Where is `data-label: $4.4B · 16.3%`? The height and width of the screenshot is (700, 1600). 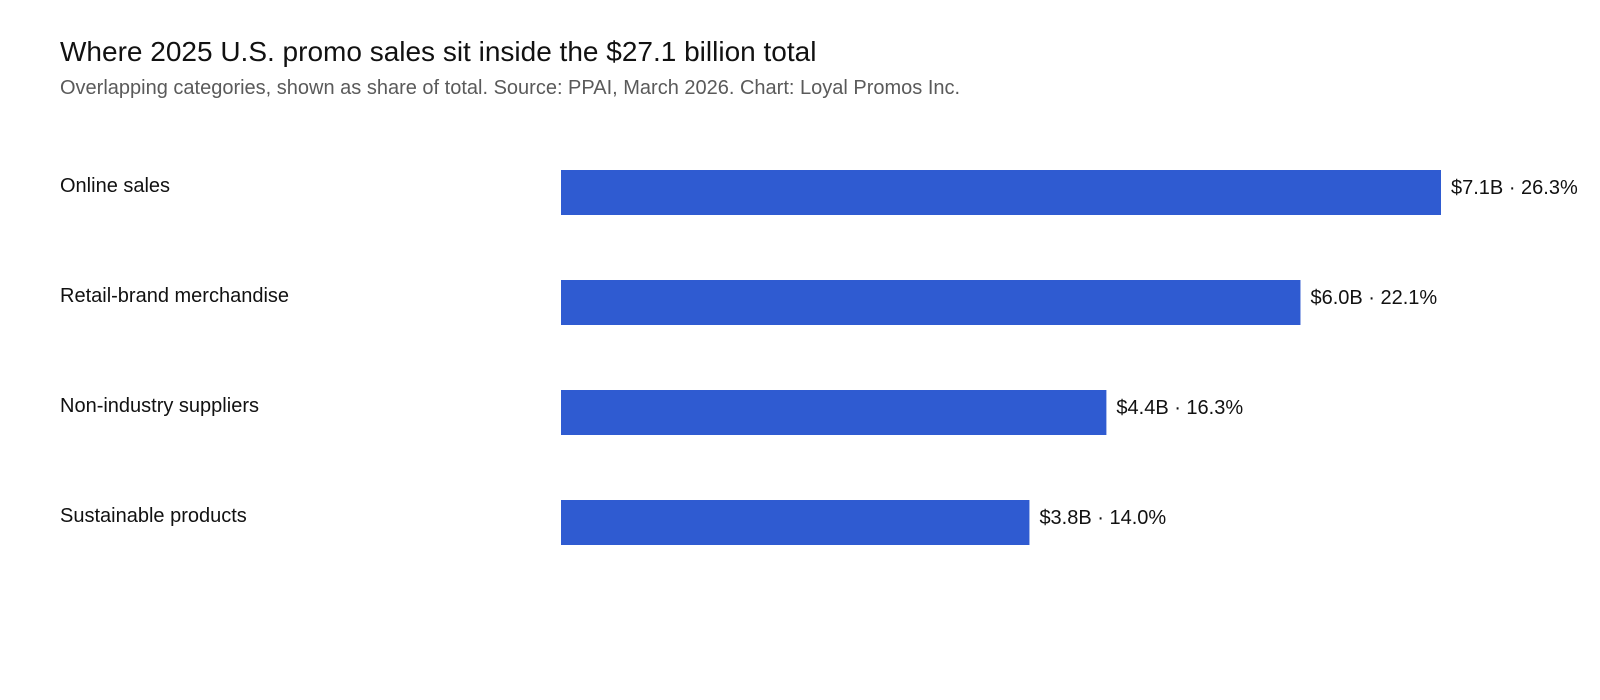 data-label: $4.4B · 16.3% is located at coordinates (1179, 408).